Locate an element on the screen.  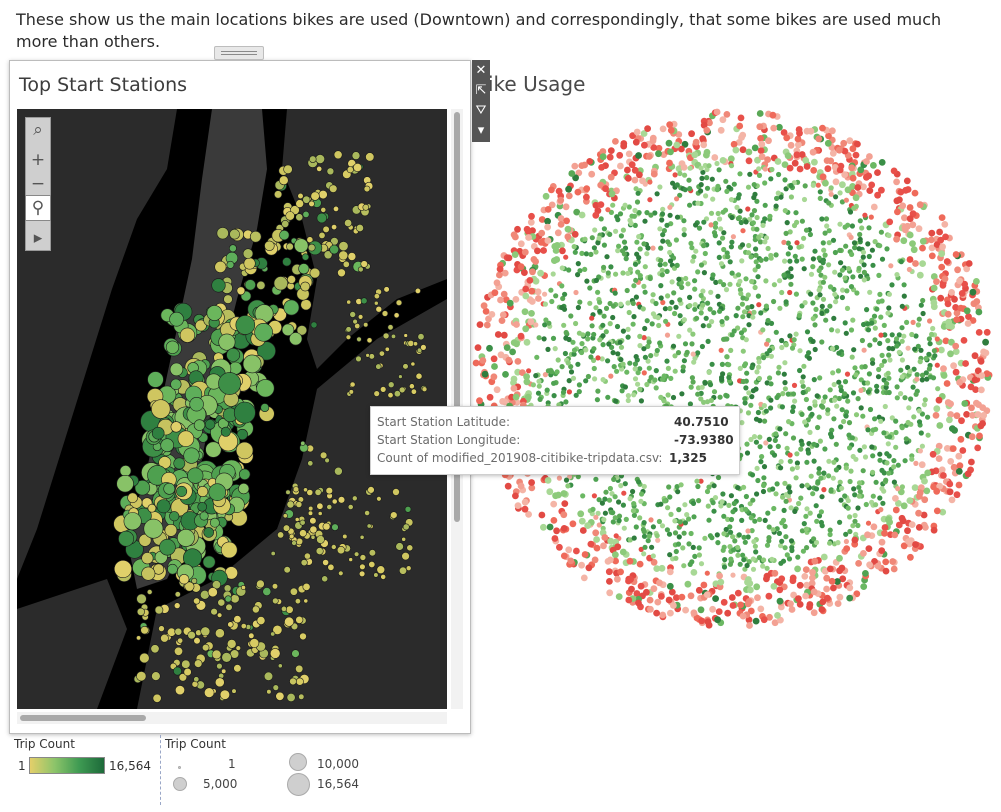
close-icon: ✕ is located at coordinates (481, 70).